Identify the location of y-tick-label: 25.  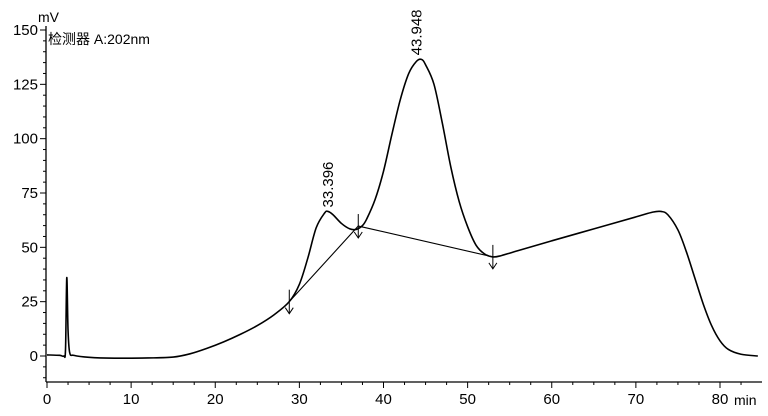
(29, 302).